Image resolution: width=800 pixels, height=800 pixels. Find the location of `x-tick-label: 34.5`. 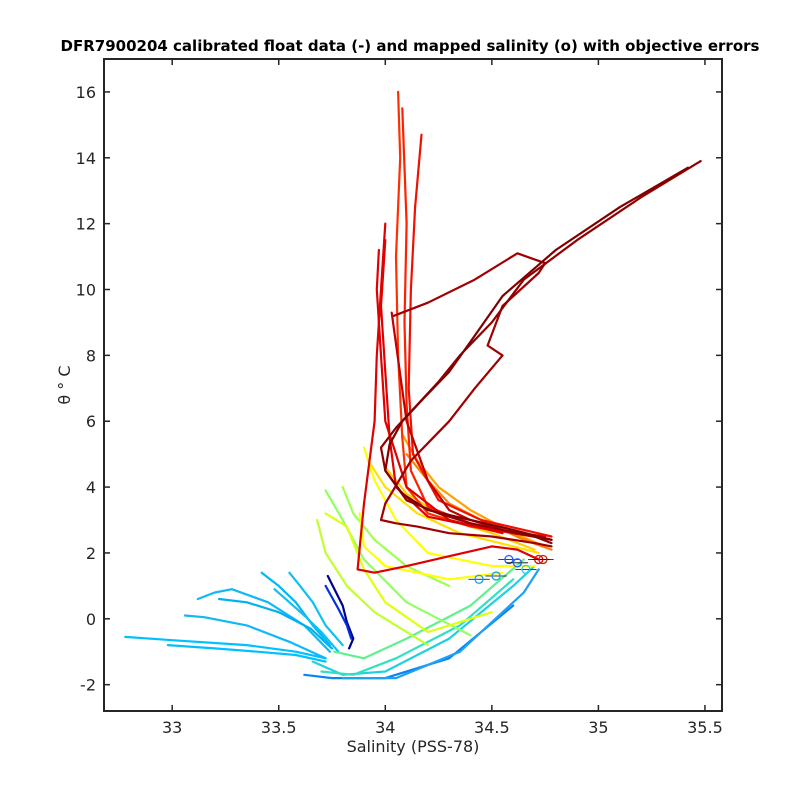

x-tick-label: 34.5 is located at coordinates (492, 727).